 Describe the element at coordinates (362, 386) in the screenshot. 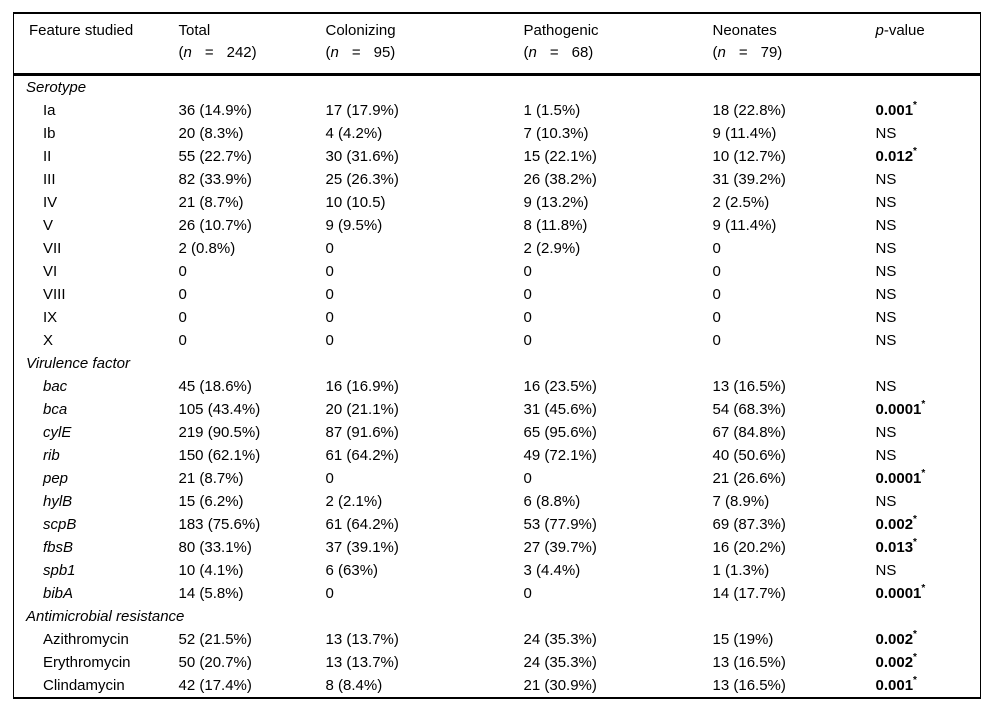

I see `cell-colonizing: 16 (16.9%)` at that location.